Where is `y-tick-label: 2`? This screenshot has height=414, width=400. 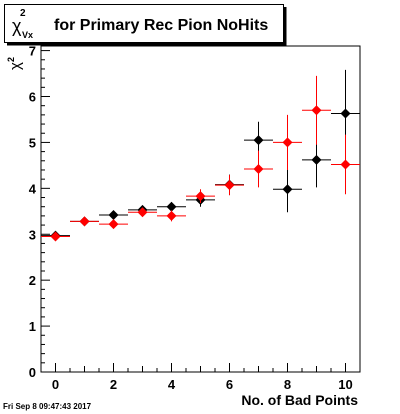
y-tick-label: 2 is located at coordinates (32, 280).